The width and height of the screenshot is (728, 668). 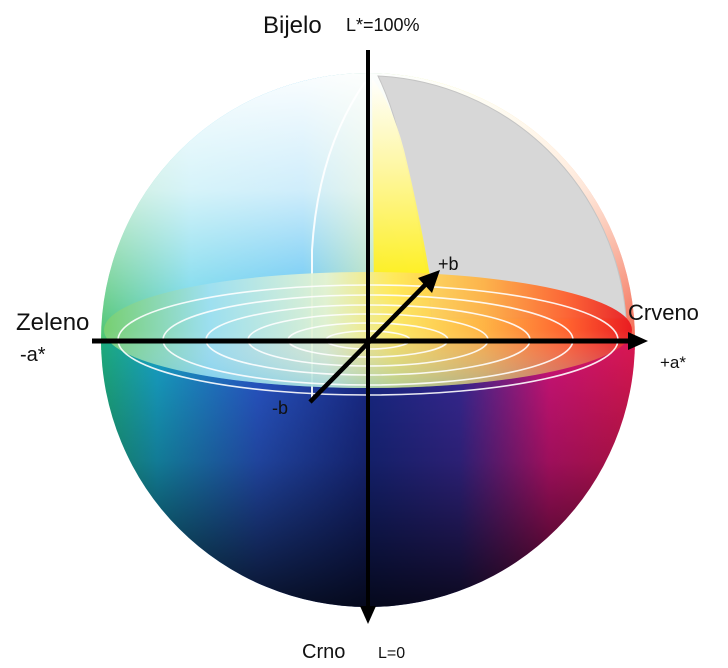 What do you see at coordinates (368, 337) in the screenshot?
I see `l-axis` at bounding box center [368, 337].